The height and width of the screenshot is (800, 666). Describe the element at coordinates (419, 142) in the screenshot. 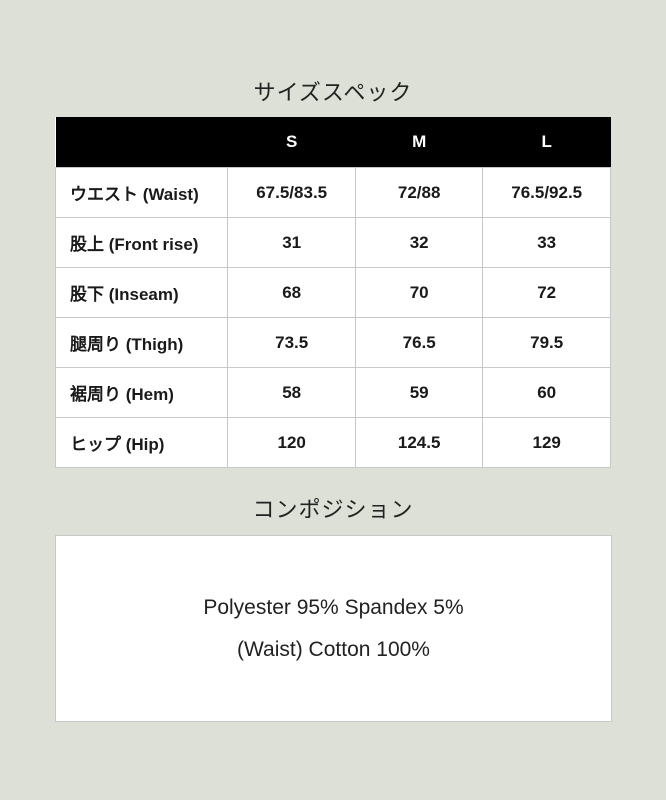

I see `header-size-m: M` at that location.